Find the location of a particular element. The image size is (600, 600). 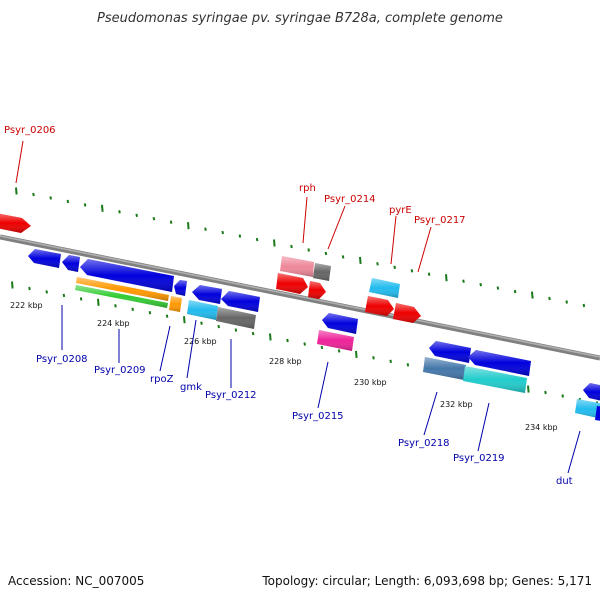

label-psyr-0215: Psyr_0215 is located at coordinates (318, 416).